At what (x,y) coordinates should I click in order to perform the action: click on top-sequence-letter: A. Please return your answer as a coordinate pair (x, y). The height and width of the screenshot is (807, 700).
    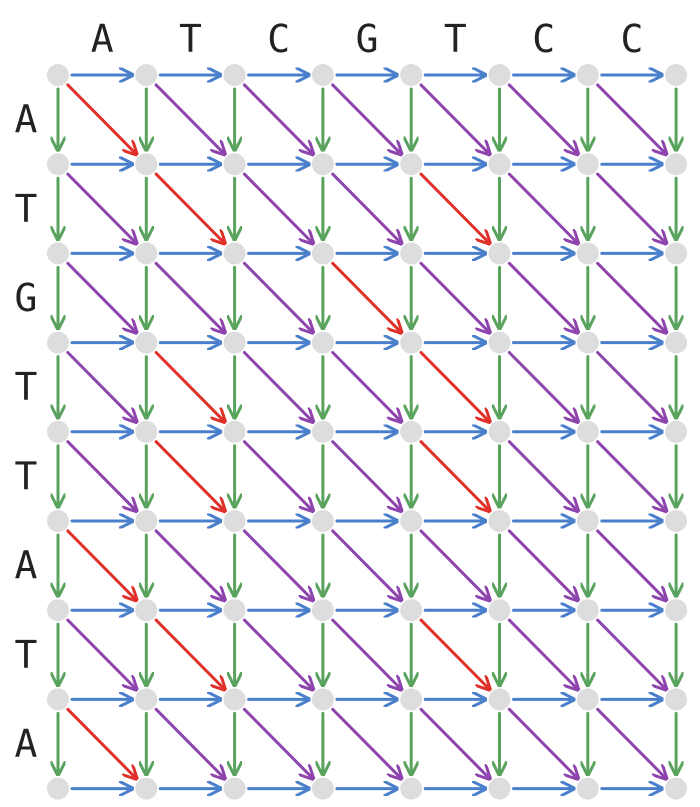
    Looking at the image, I should click on (102, 39).